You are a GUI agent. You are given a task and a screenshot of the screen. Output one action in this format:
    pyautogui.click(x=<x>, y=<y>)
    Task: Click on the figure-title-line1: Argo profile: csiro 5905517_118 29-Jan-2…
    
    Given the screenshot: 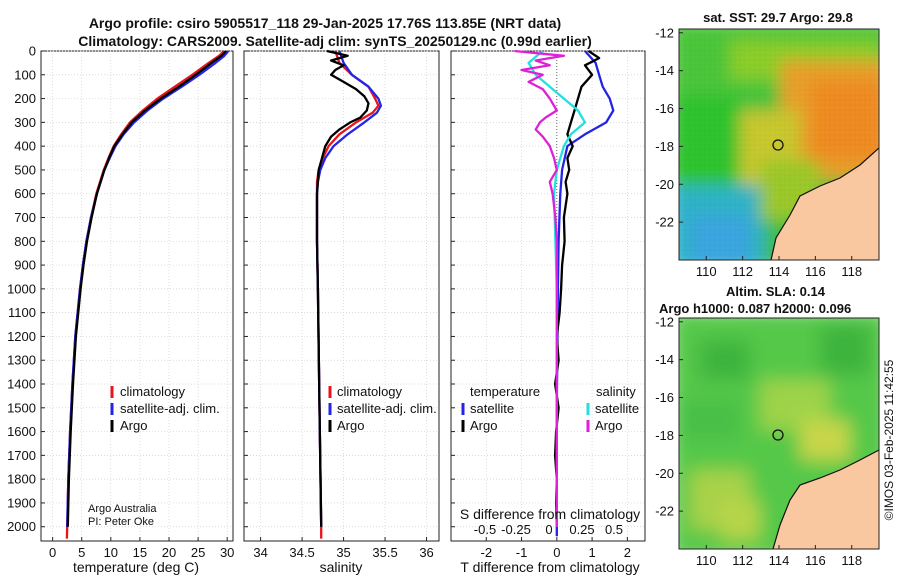 What is the action you would take?
    pyautogui.click(x=325, y=23)
    